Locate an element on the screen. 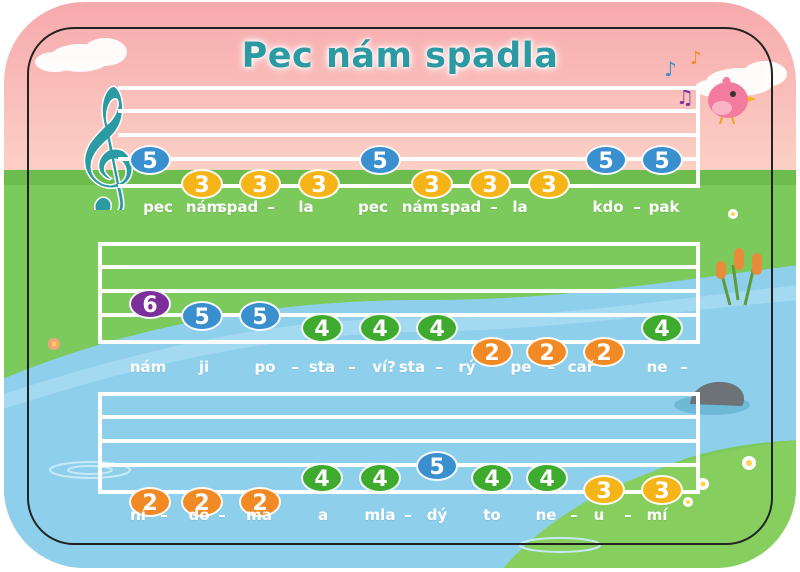 The image size is (800, 572). lyric-syllable: kdo is located at coordinates (608, 207).